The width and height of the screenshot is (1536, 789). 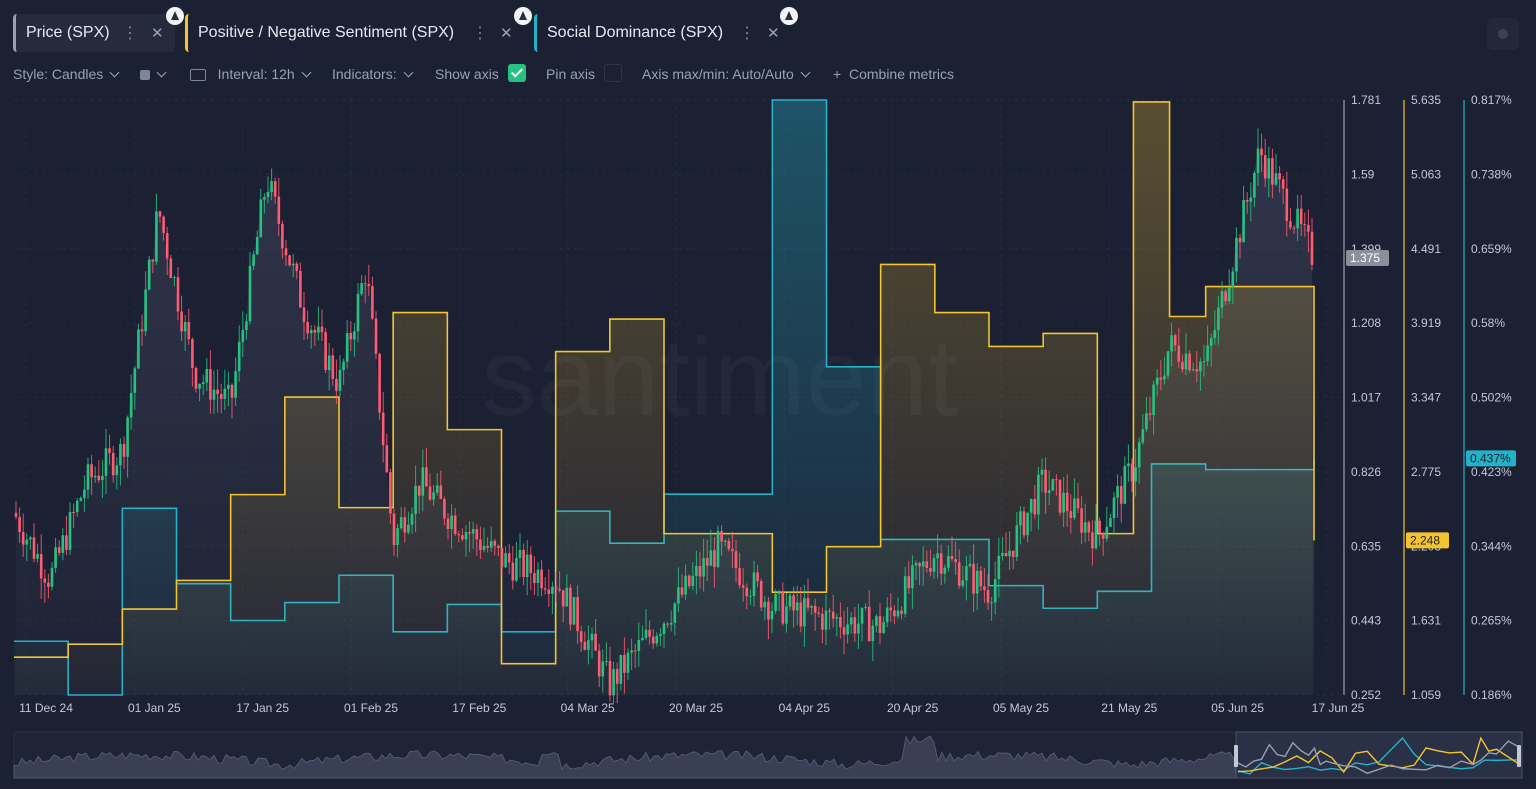 I want to click on show-axis-checkbox, so click(x=517, y=73).